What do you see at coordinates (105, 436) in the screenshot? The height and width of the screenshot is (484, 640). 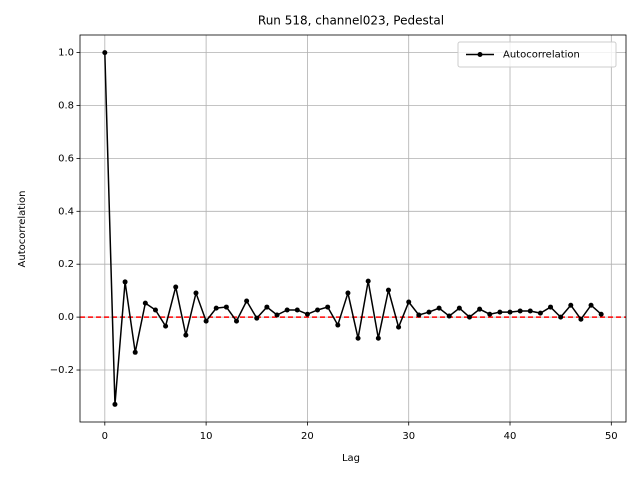 I see `x-tick-label: 0` at bounding box center [105, 436].